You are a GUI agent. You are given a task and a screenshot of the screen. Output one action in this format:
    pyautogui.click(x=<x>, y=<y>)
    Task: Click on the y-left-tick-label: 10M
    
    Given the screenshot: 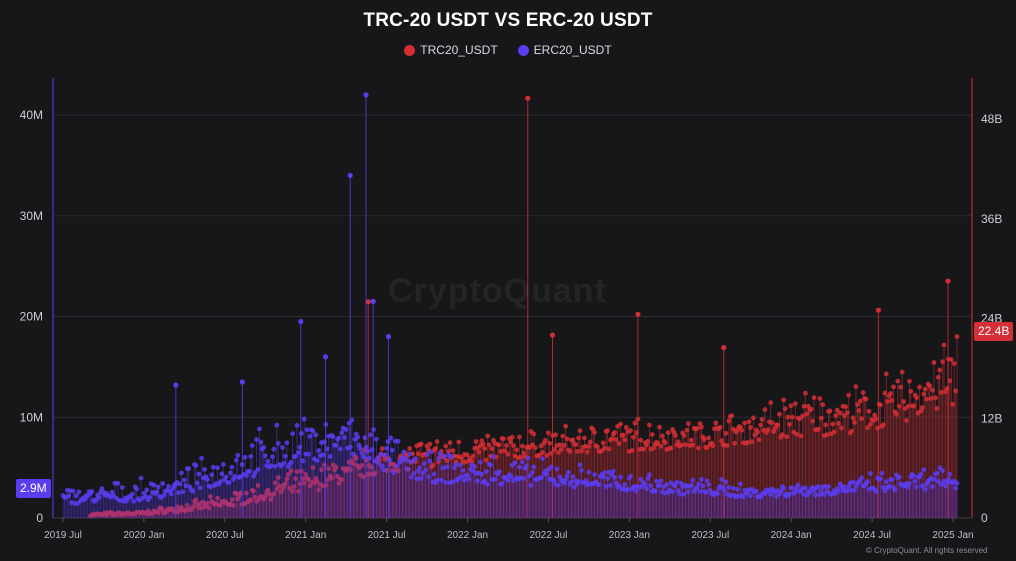 What is the action you would take?
    pyautogui.click(x=31, y=417)
    